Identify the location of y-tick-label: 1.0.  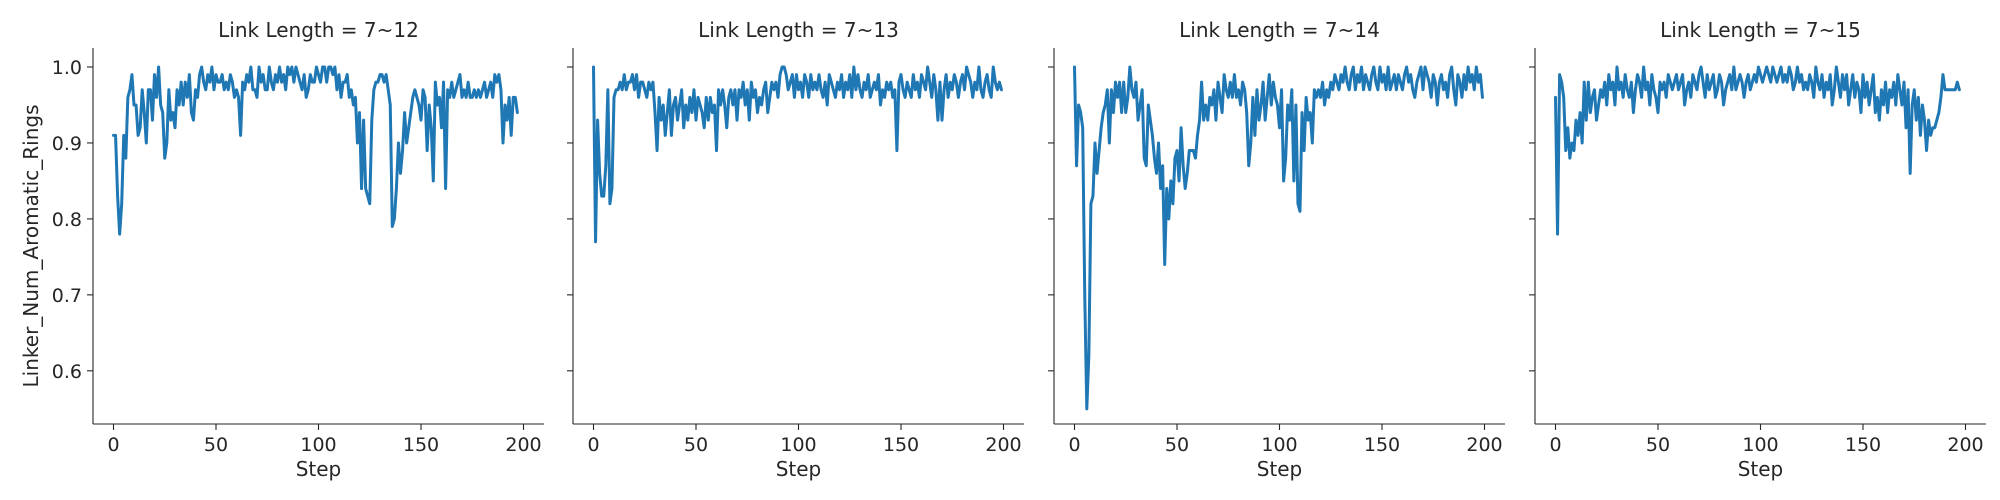
(67, 68).